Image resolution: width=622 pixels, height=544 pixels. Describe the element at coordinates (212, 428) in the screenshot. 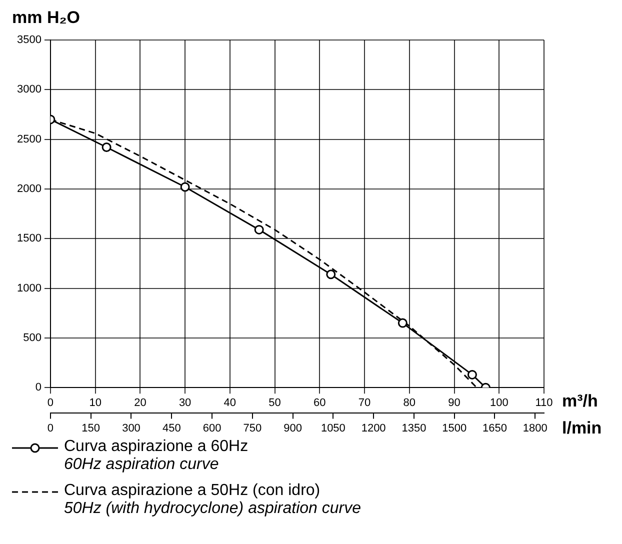

I see `x2-tick-label: 600` at that location.